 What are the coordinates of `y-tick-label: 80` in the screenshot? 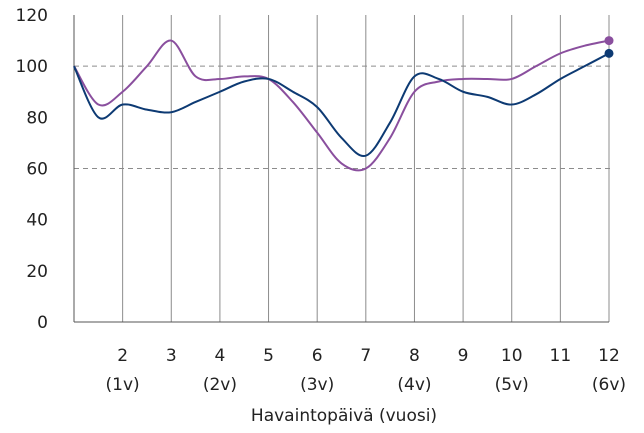 It's located at (37, 118).